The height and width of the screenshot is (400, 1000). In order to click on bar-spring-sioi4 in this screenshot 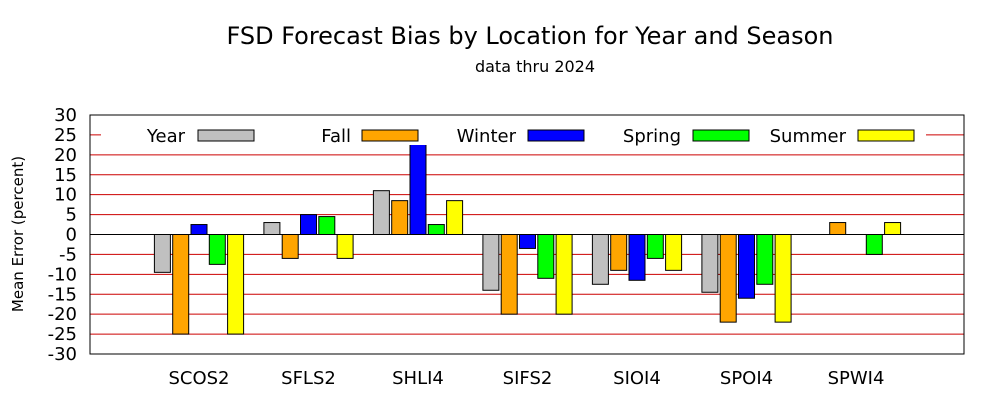, I will do `click(655, 246)`.